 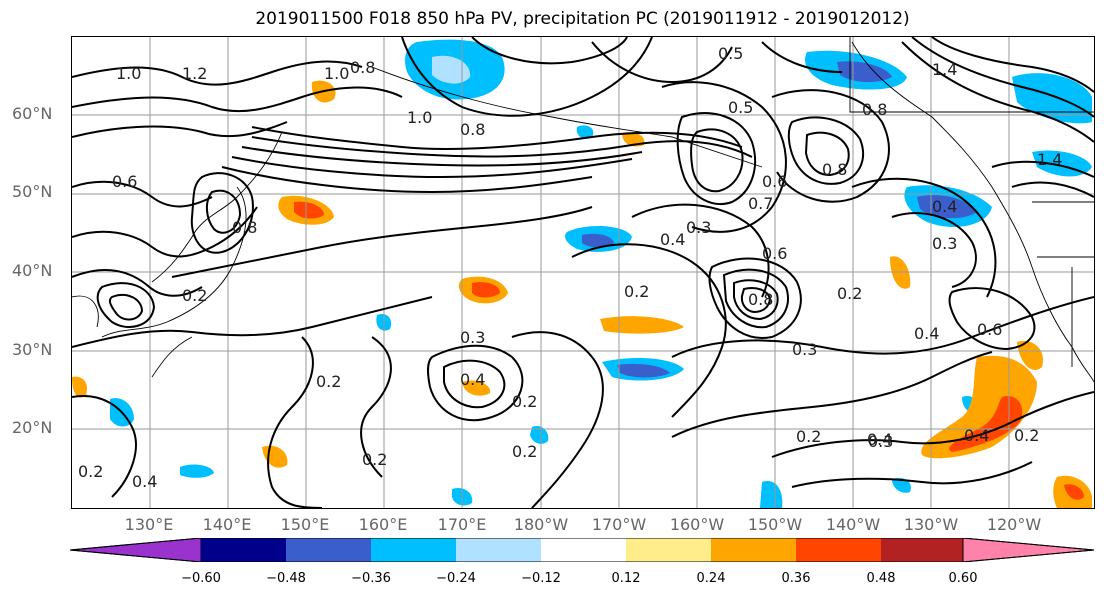 I want to click on colorbar-tick: 0.48, so click(x=881, y=578).